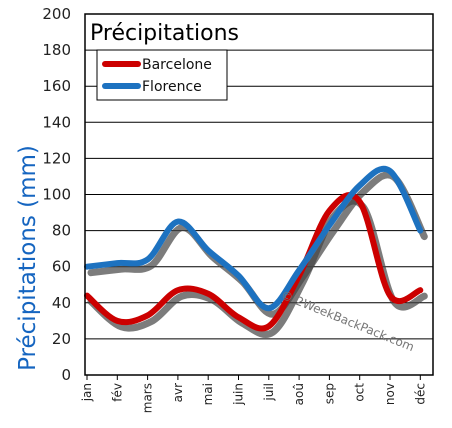 This screenshot has width=452, height=428. Describe the element at coordinates (329, 393) in the screenshot. I see `x-tick-label: sep` at that location.